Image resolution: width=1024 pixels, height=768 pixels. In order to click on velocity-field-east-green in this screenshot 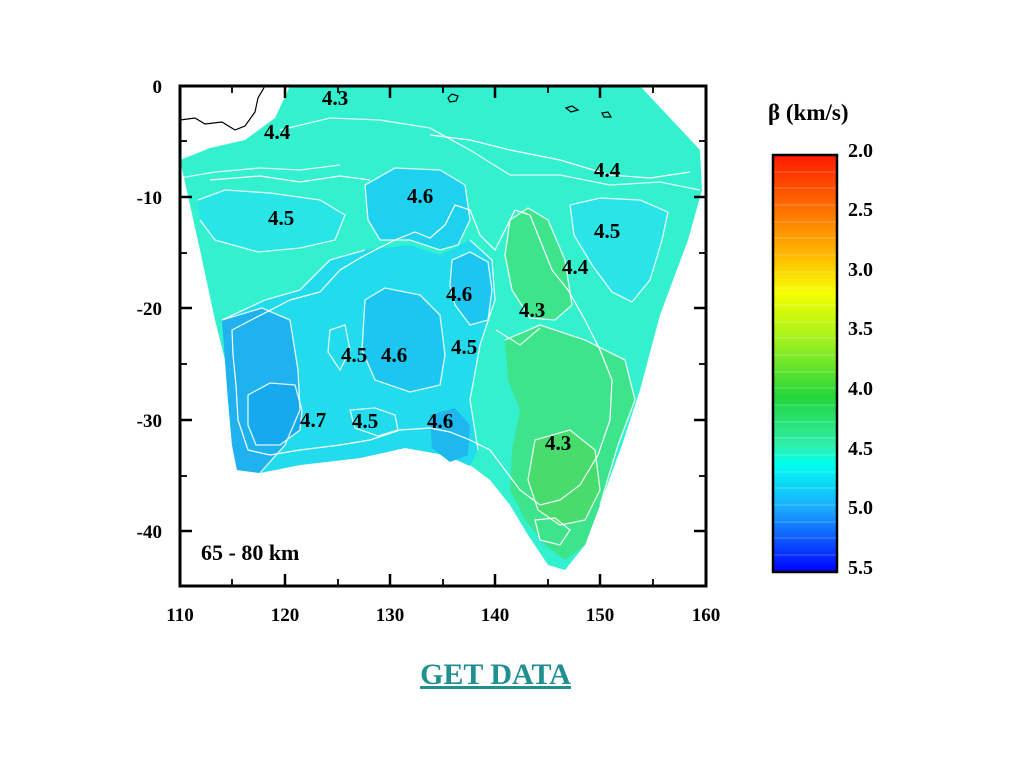, I will do `click(538, 264)`.